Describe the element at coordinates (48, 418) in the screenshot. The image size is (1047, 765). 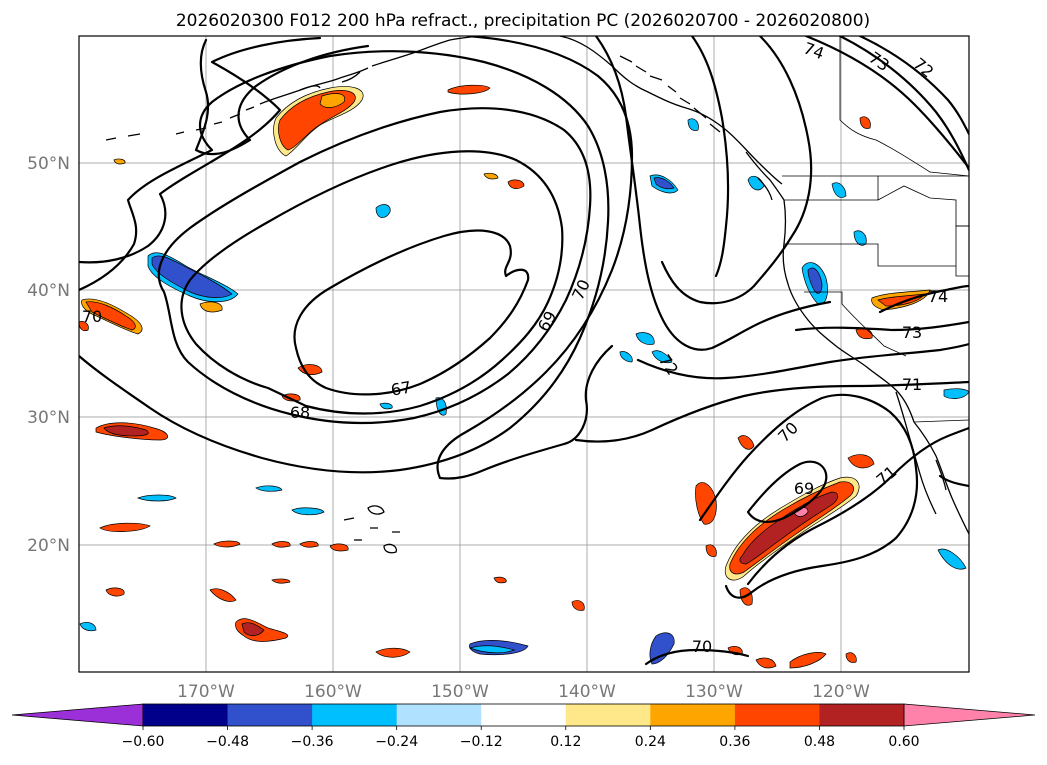
I see `lat-label-30n: 30°N` at that location.